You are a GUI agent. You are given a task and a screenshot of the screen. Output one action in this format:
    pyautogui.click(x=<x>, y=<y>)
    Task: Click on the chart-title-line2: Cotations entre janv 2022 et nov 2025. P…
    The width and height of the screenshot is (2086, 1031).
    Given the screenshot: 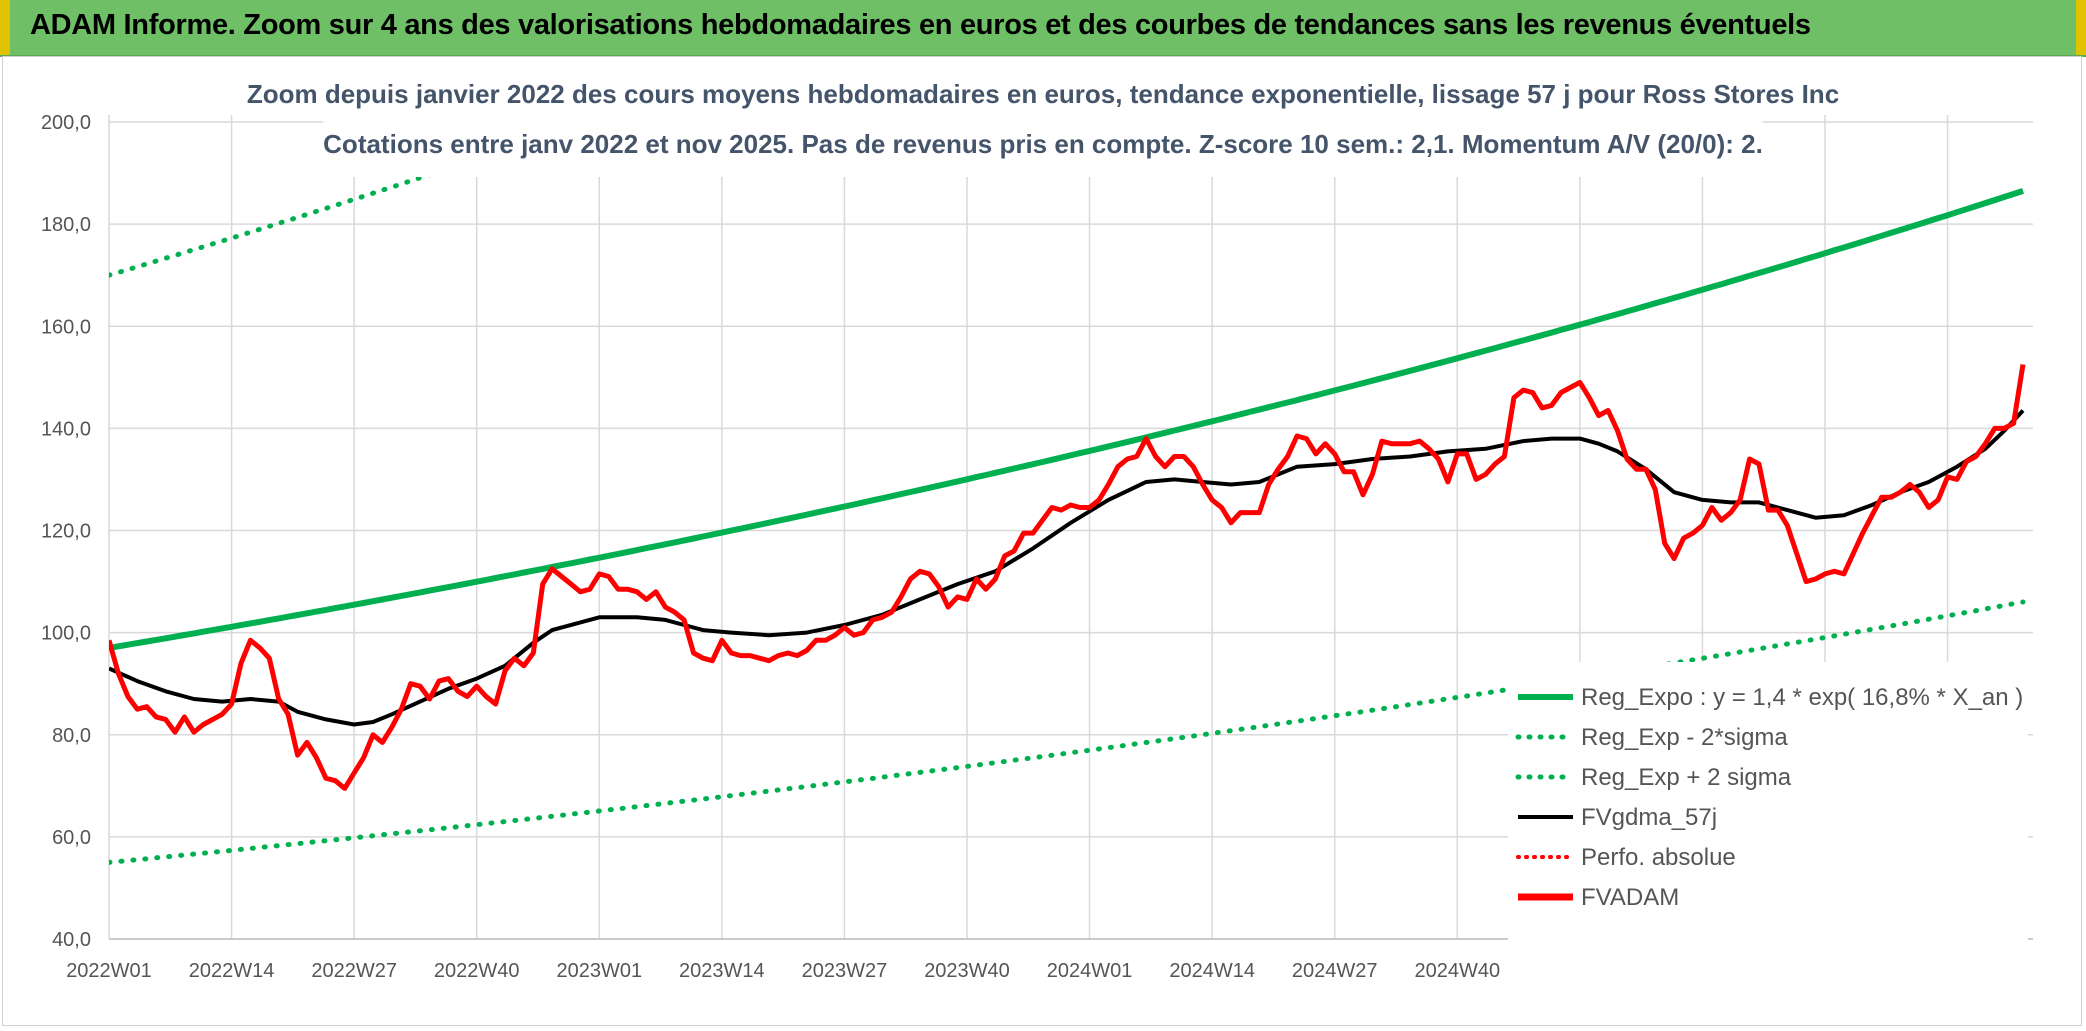 What is the action you would take?
    pyautogui.click(x=1043, y=144)
    